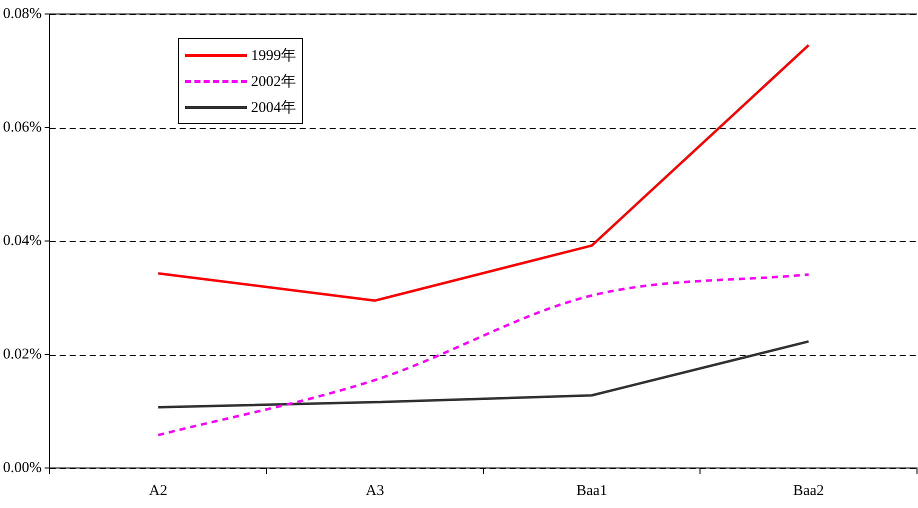 The image size is (918, 508). I want to click on x-tick-label: A2, so click(158, 490).